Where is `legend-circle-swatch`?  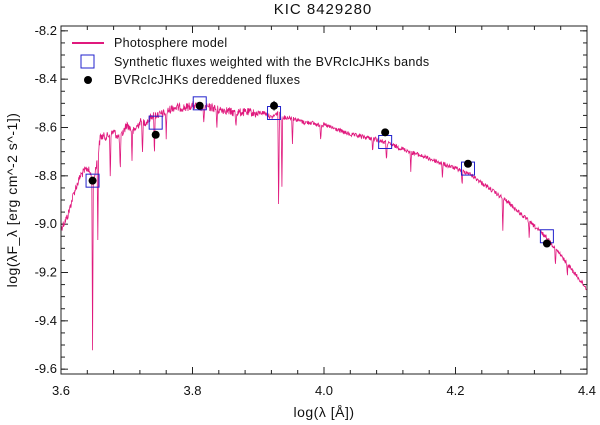 legend-circle-swatch is located at coordinates (88, 80).